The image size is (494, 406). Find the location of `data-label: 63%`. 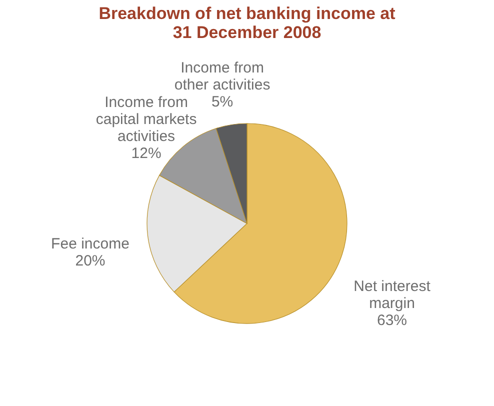

data-label: 63% is located at coordinates (392, 321).